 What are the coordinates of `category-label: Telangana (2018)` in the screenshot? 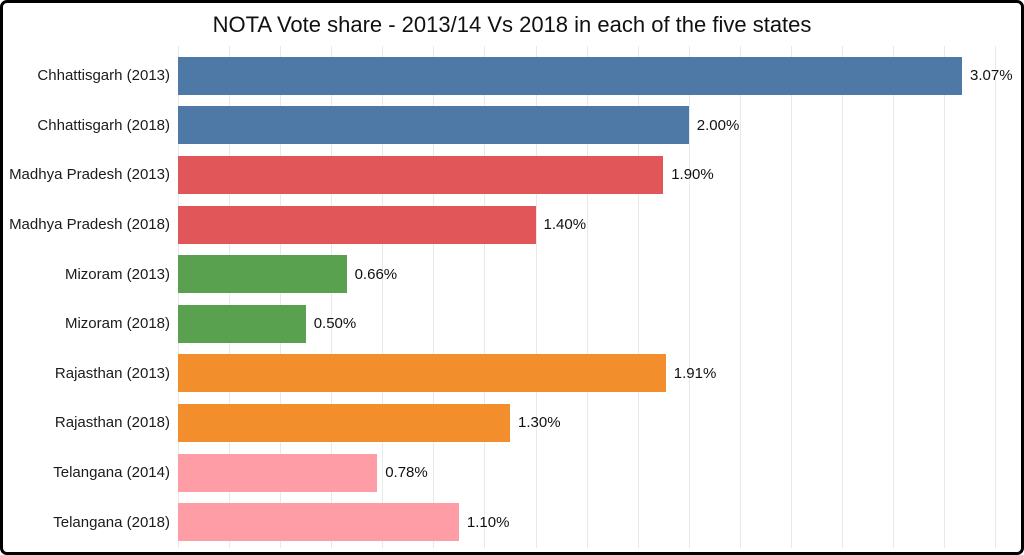 It's located at (111, 522).